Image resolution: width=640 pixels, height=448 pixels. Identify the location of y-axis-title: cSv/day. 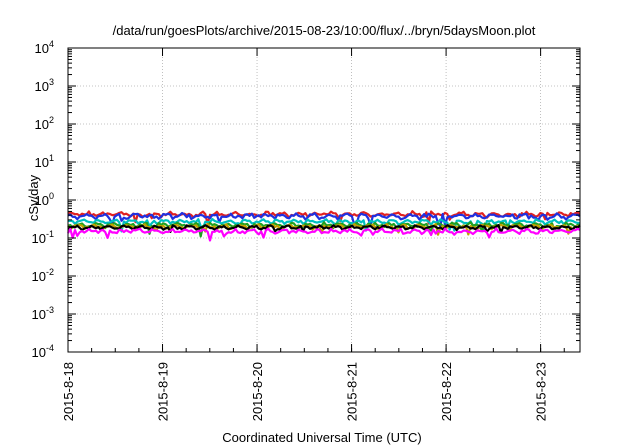
(33, 197).